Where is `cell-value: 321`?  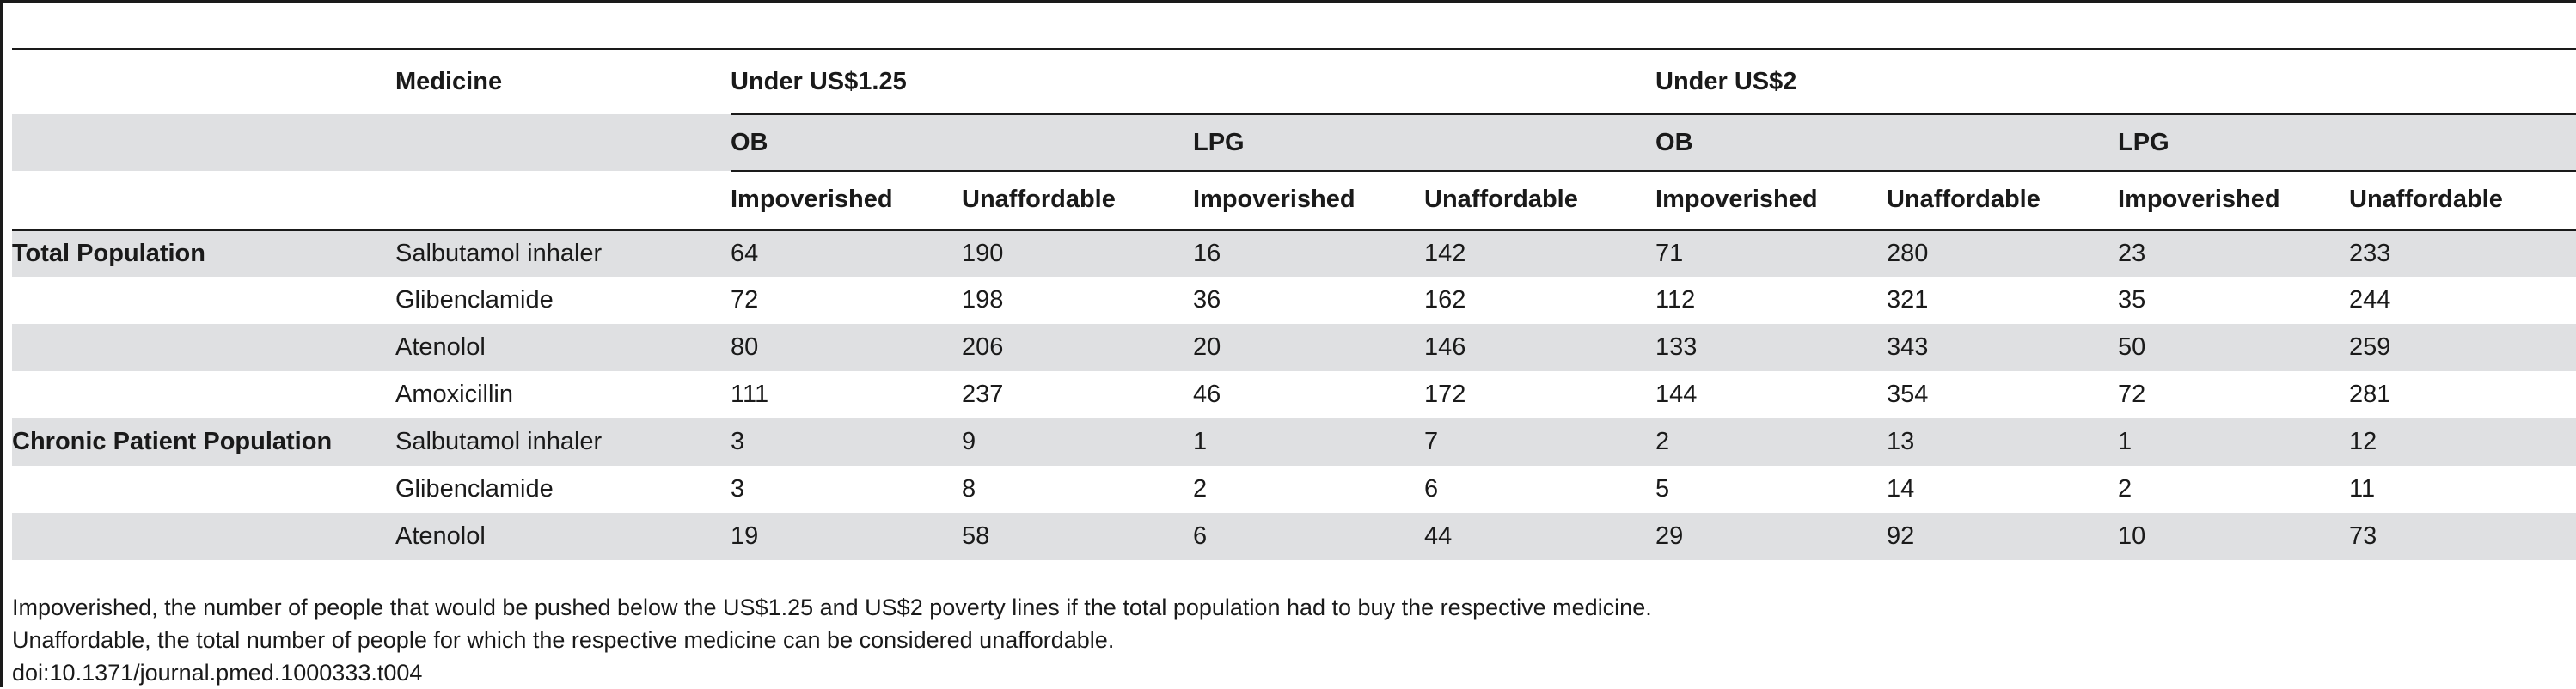
cell-value: 321 is located at coordinates (1908, 300).